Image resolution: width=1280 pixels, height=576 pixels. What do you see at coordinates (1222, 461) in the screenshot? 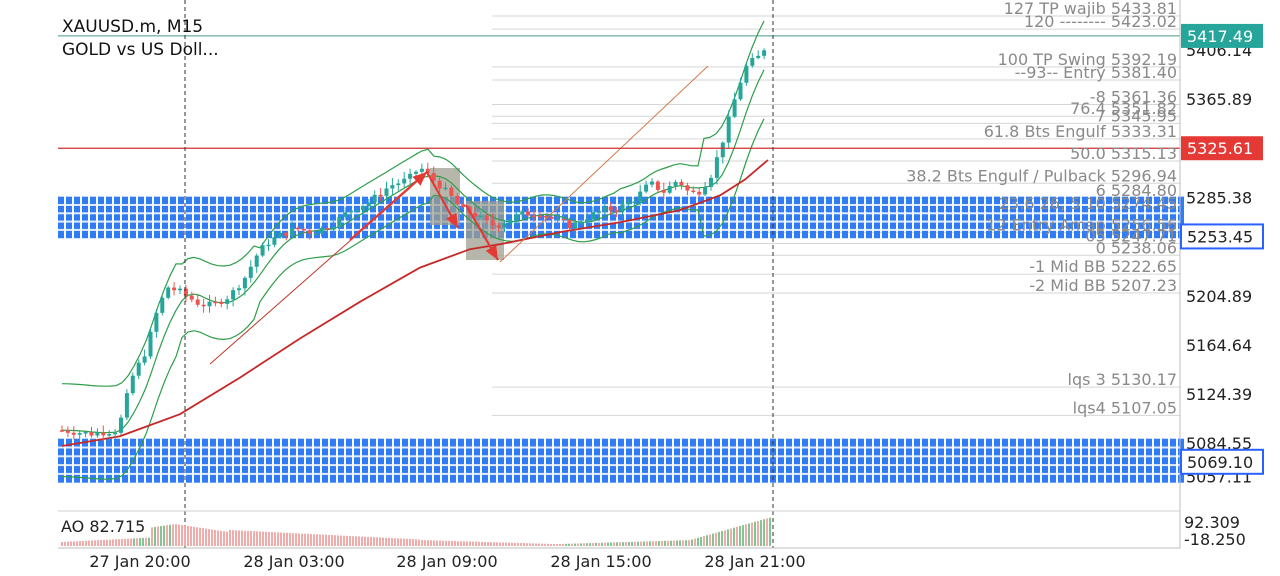
I see `price-badge: 5069.10` at bounding box center [1222, 461].